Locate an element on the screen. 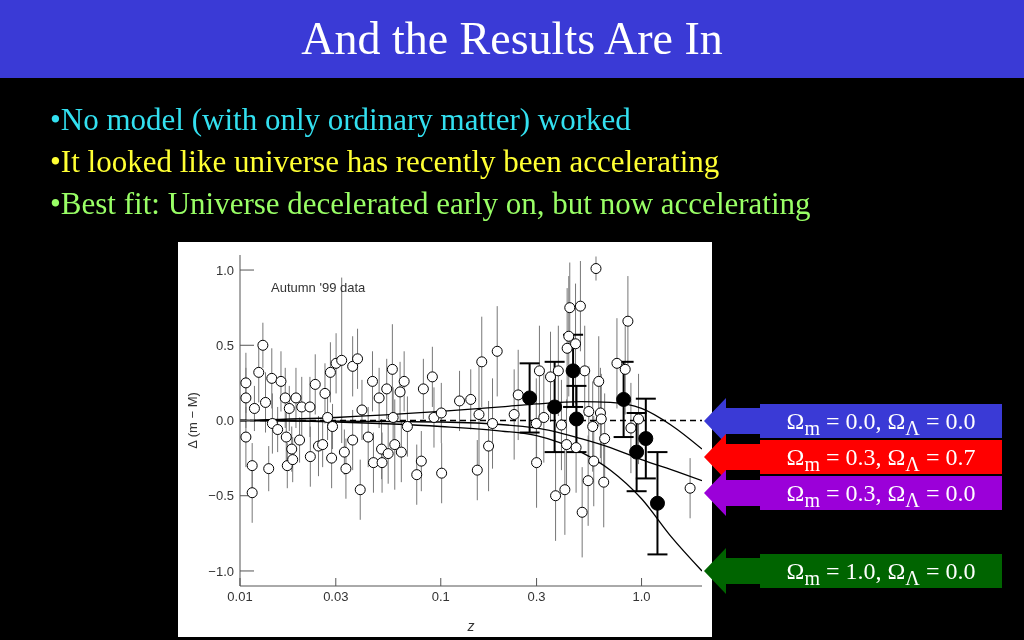 Image resolution: width=1024 pixels, height=640 pixels. text: •Best fit: Universe decelerated early on, but now accelerating is located at coordinates (430, 204).